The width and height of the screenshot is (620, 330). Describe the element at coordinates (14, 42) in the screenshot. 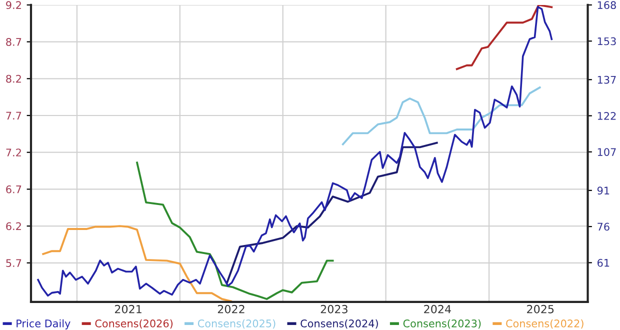

I see `y-tick-label: 8.7` at that location.